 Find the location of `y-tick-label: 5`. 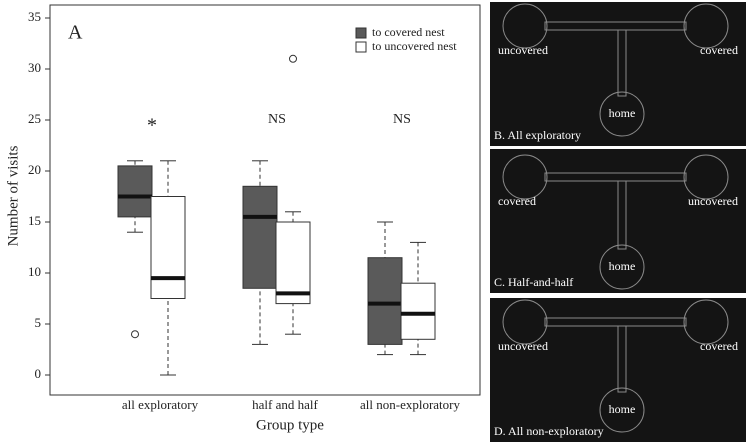

y-tick-label: 5 is located at coordinates (38, 322).